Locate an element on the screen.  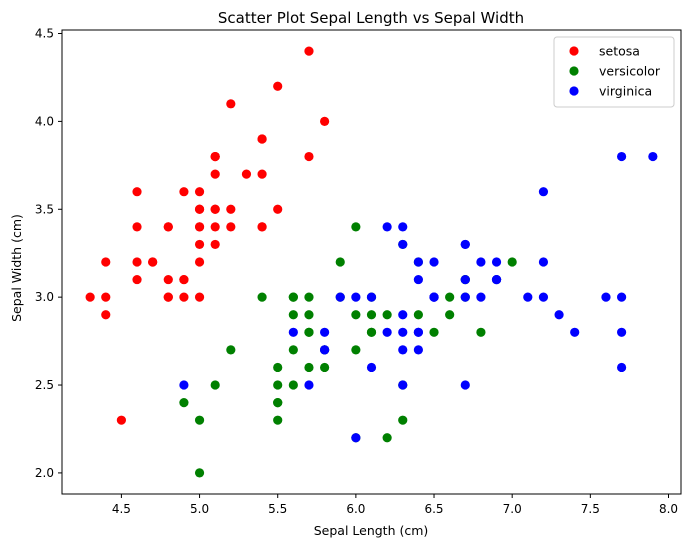
x-tick-label: 8.0 is located at coordinates (668, 509).